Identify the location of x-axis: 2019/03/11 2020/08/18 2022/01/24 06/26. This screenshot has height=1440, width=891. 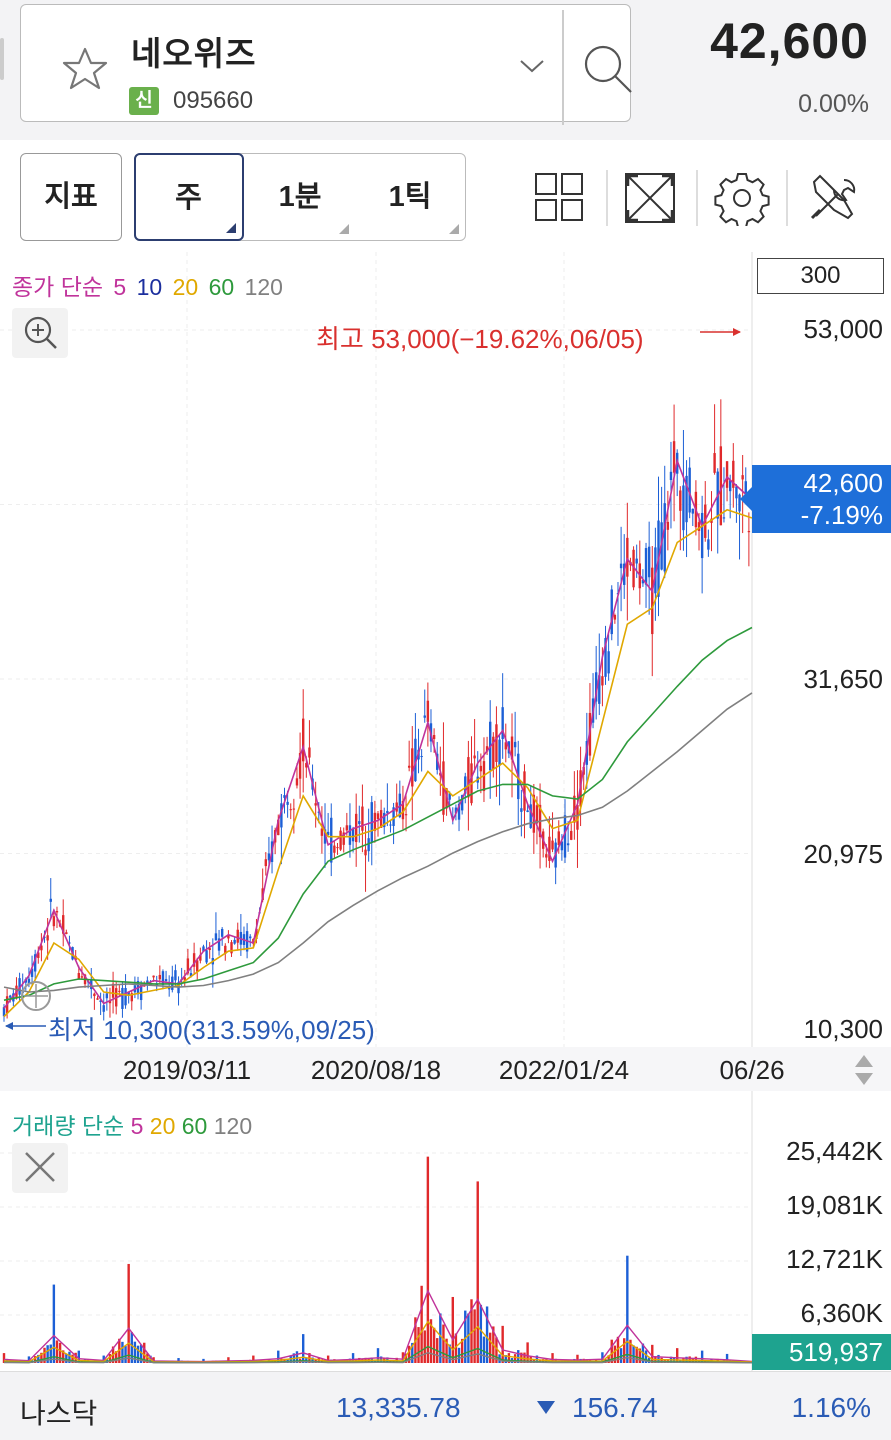
(445, 1069).